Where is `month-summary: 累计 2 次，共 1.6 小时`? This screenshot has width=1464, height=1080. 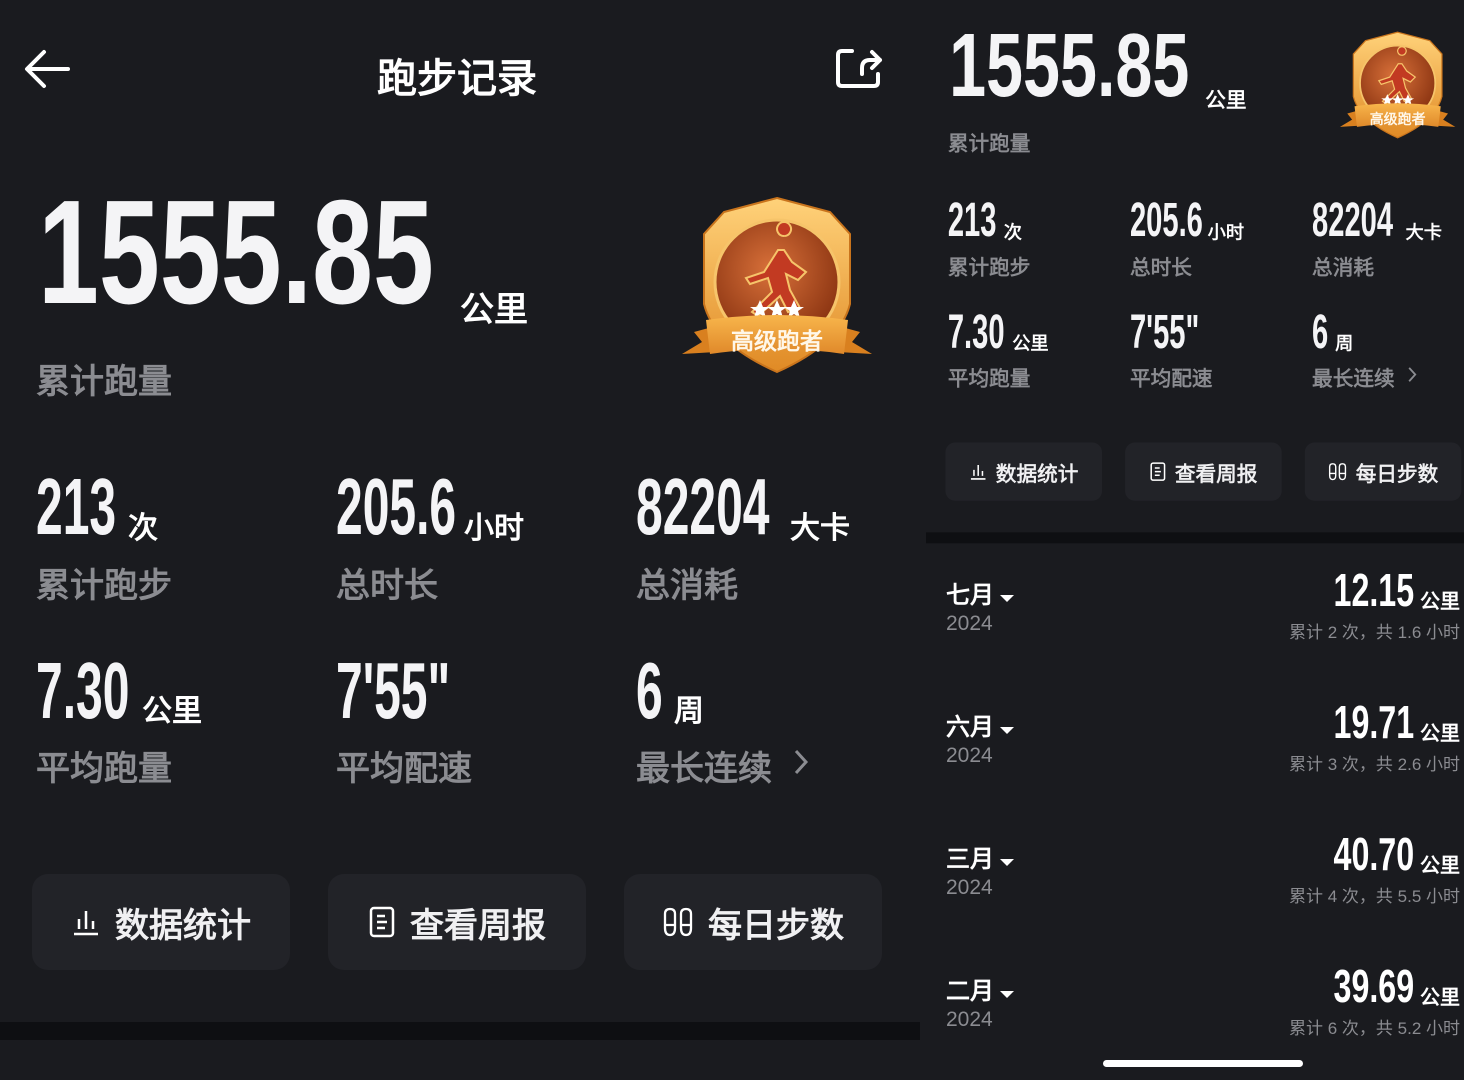
month-summary: 累计 2 次，共 1.6 小时 is located at coordinates (1374, 632).